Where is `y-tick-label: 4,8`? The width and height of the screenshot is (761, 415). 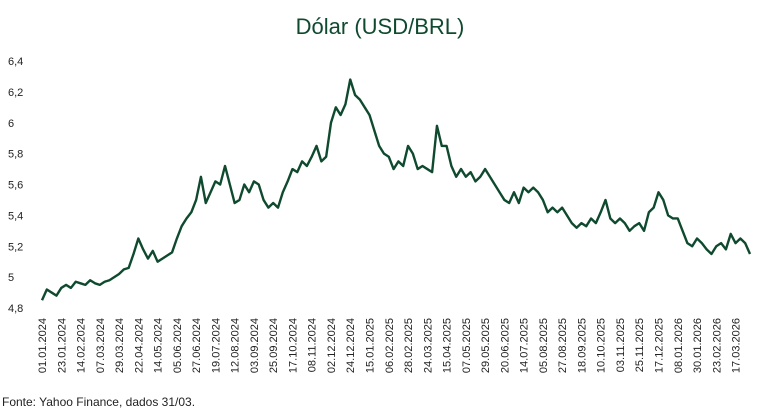
y-tick-label: 4,8 is located at coordinates (15, 309).